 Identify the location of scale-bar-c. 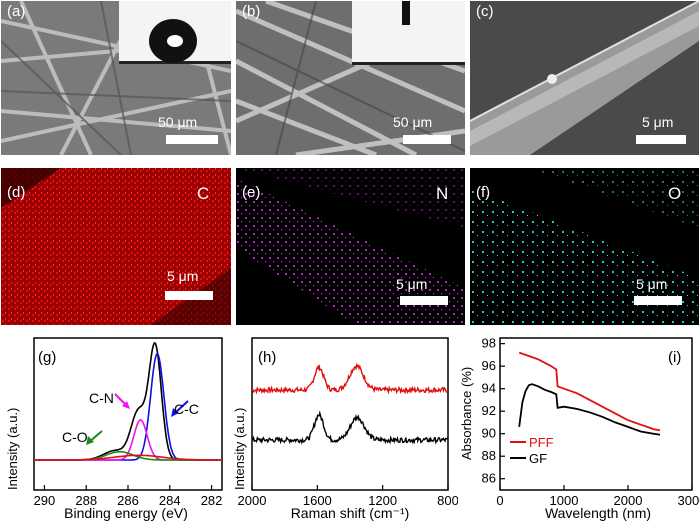
(661, 139).